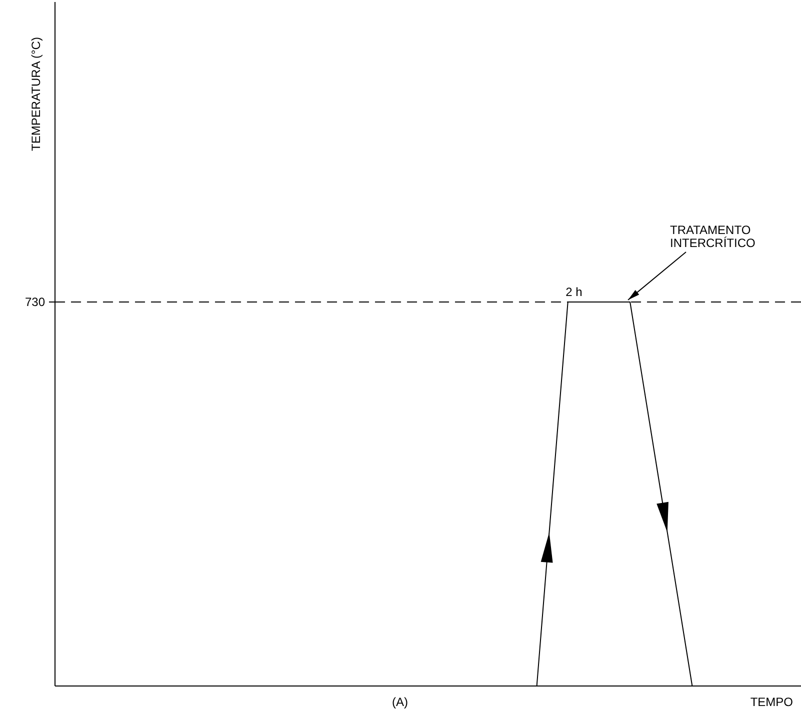  What do you see at coordinates (35, 302) in the screenshot?
I see `text: 730` at bounding box center [35, 302].